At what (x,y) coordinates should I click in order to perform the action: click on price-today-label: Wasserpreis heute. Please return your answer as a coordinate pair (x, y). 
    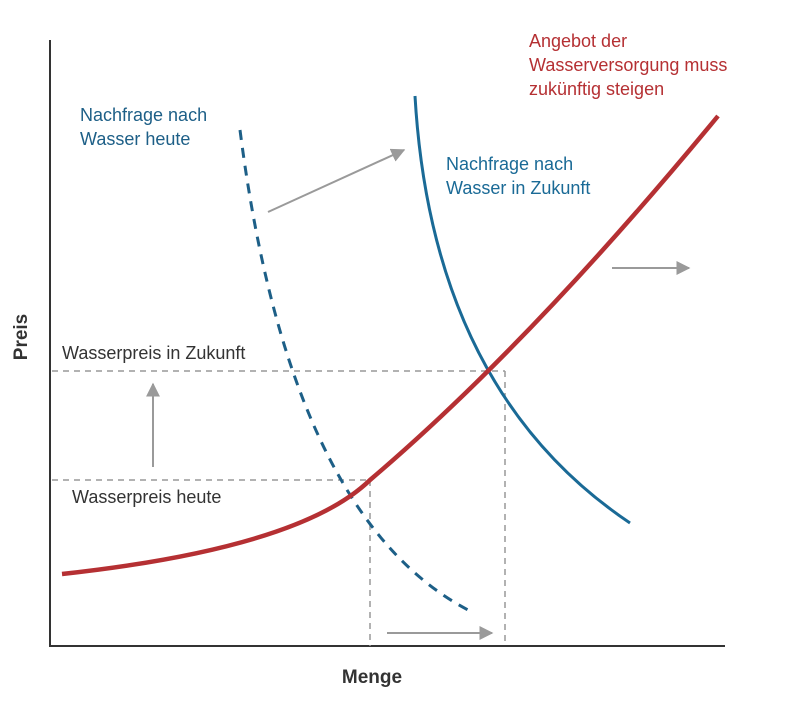
    Looking at the image, I should click on (146, 497).